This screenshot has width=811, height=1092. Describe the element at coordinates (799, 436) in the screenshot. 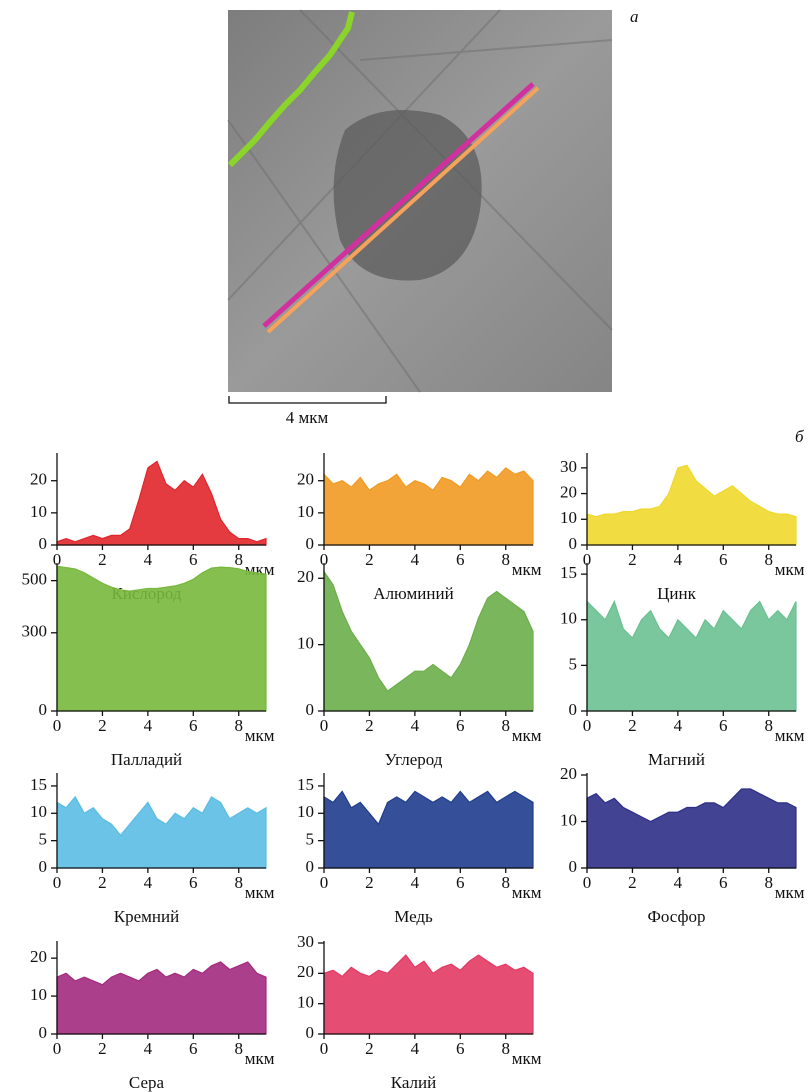

I see `panel-label: б` at that location.